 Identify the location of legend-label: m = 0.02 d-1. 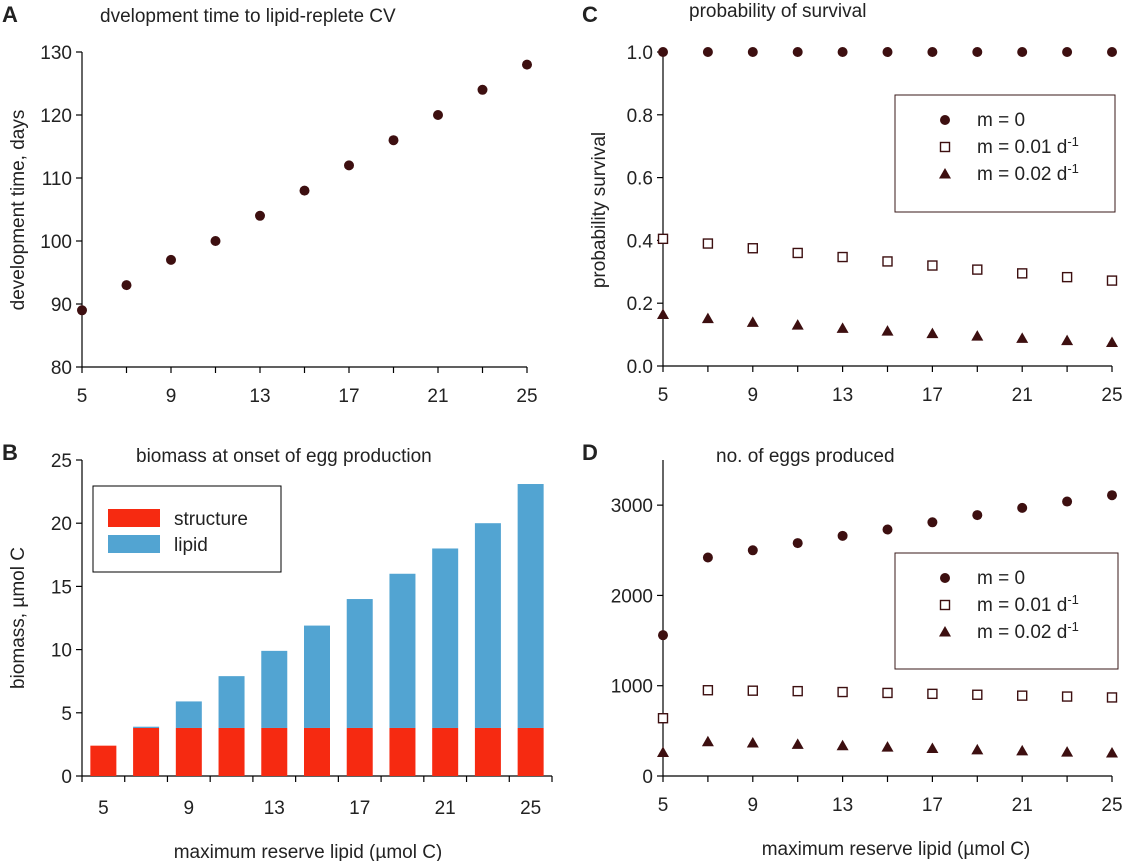
(1028, 631).